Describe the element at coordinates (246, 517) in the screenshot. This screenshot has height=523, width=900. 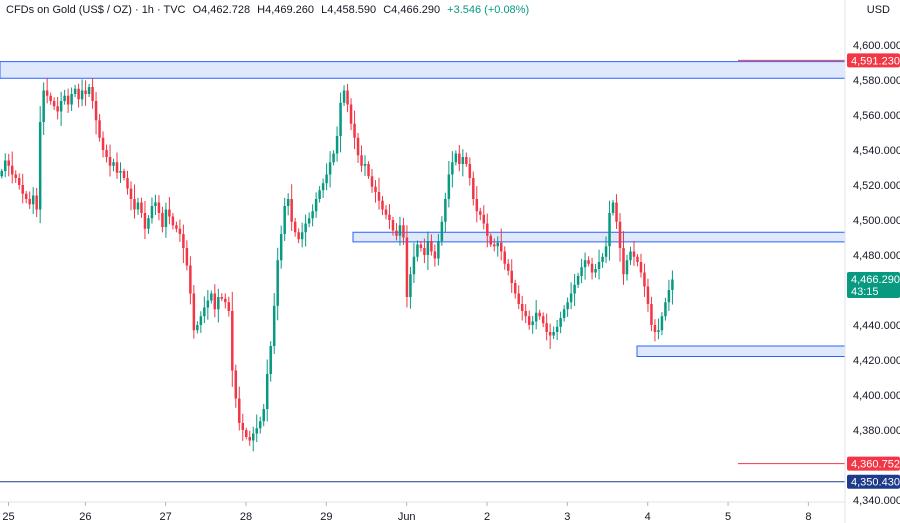
I see `time-tick-label: 28` at that location.